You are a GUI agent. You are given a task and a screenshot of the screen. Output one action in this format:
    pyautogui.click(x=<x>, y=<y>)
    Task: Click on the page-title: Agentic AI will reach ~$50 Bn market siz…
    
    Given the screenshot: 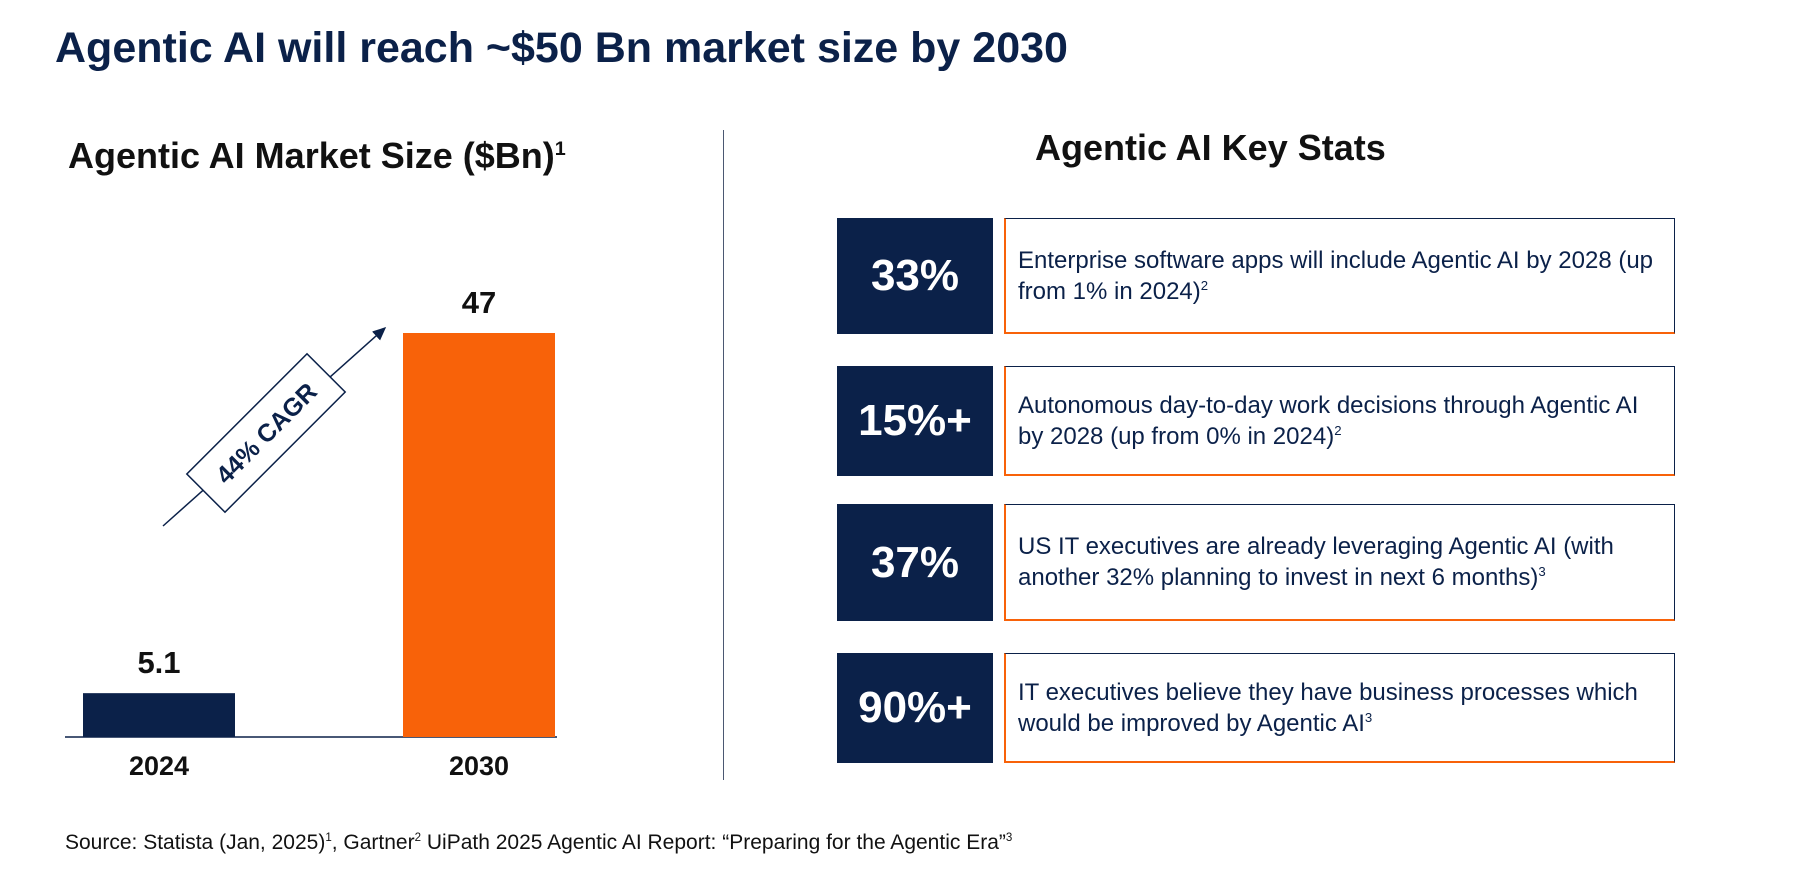 What is the action you would take?
    pyautogui.click(x=561, y=48)
    